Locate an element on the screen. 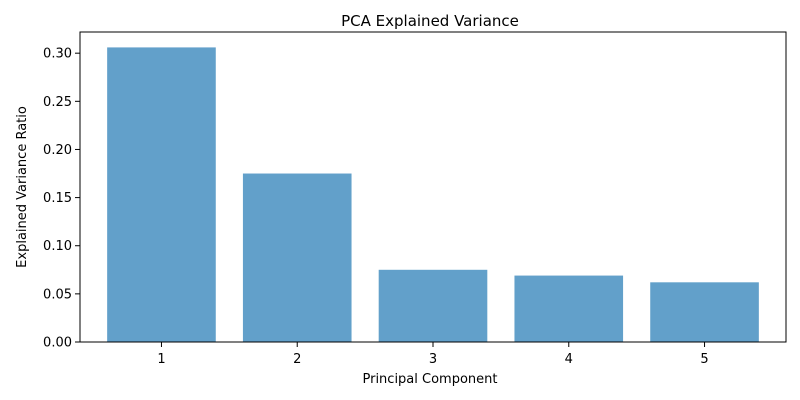  x-tick-label: 3 is located at coordinates (433, 359).